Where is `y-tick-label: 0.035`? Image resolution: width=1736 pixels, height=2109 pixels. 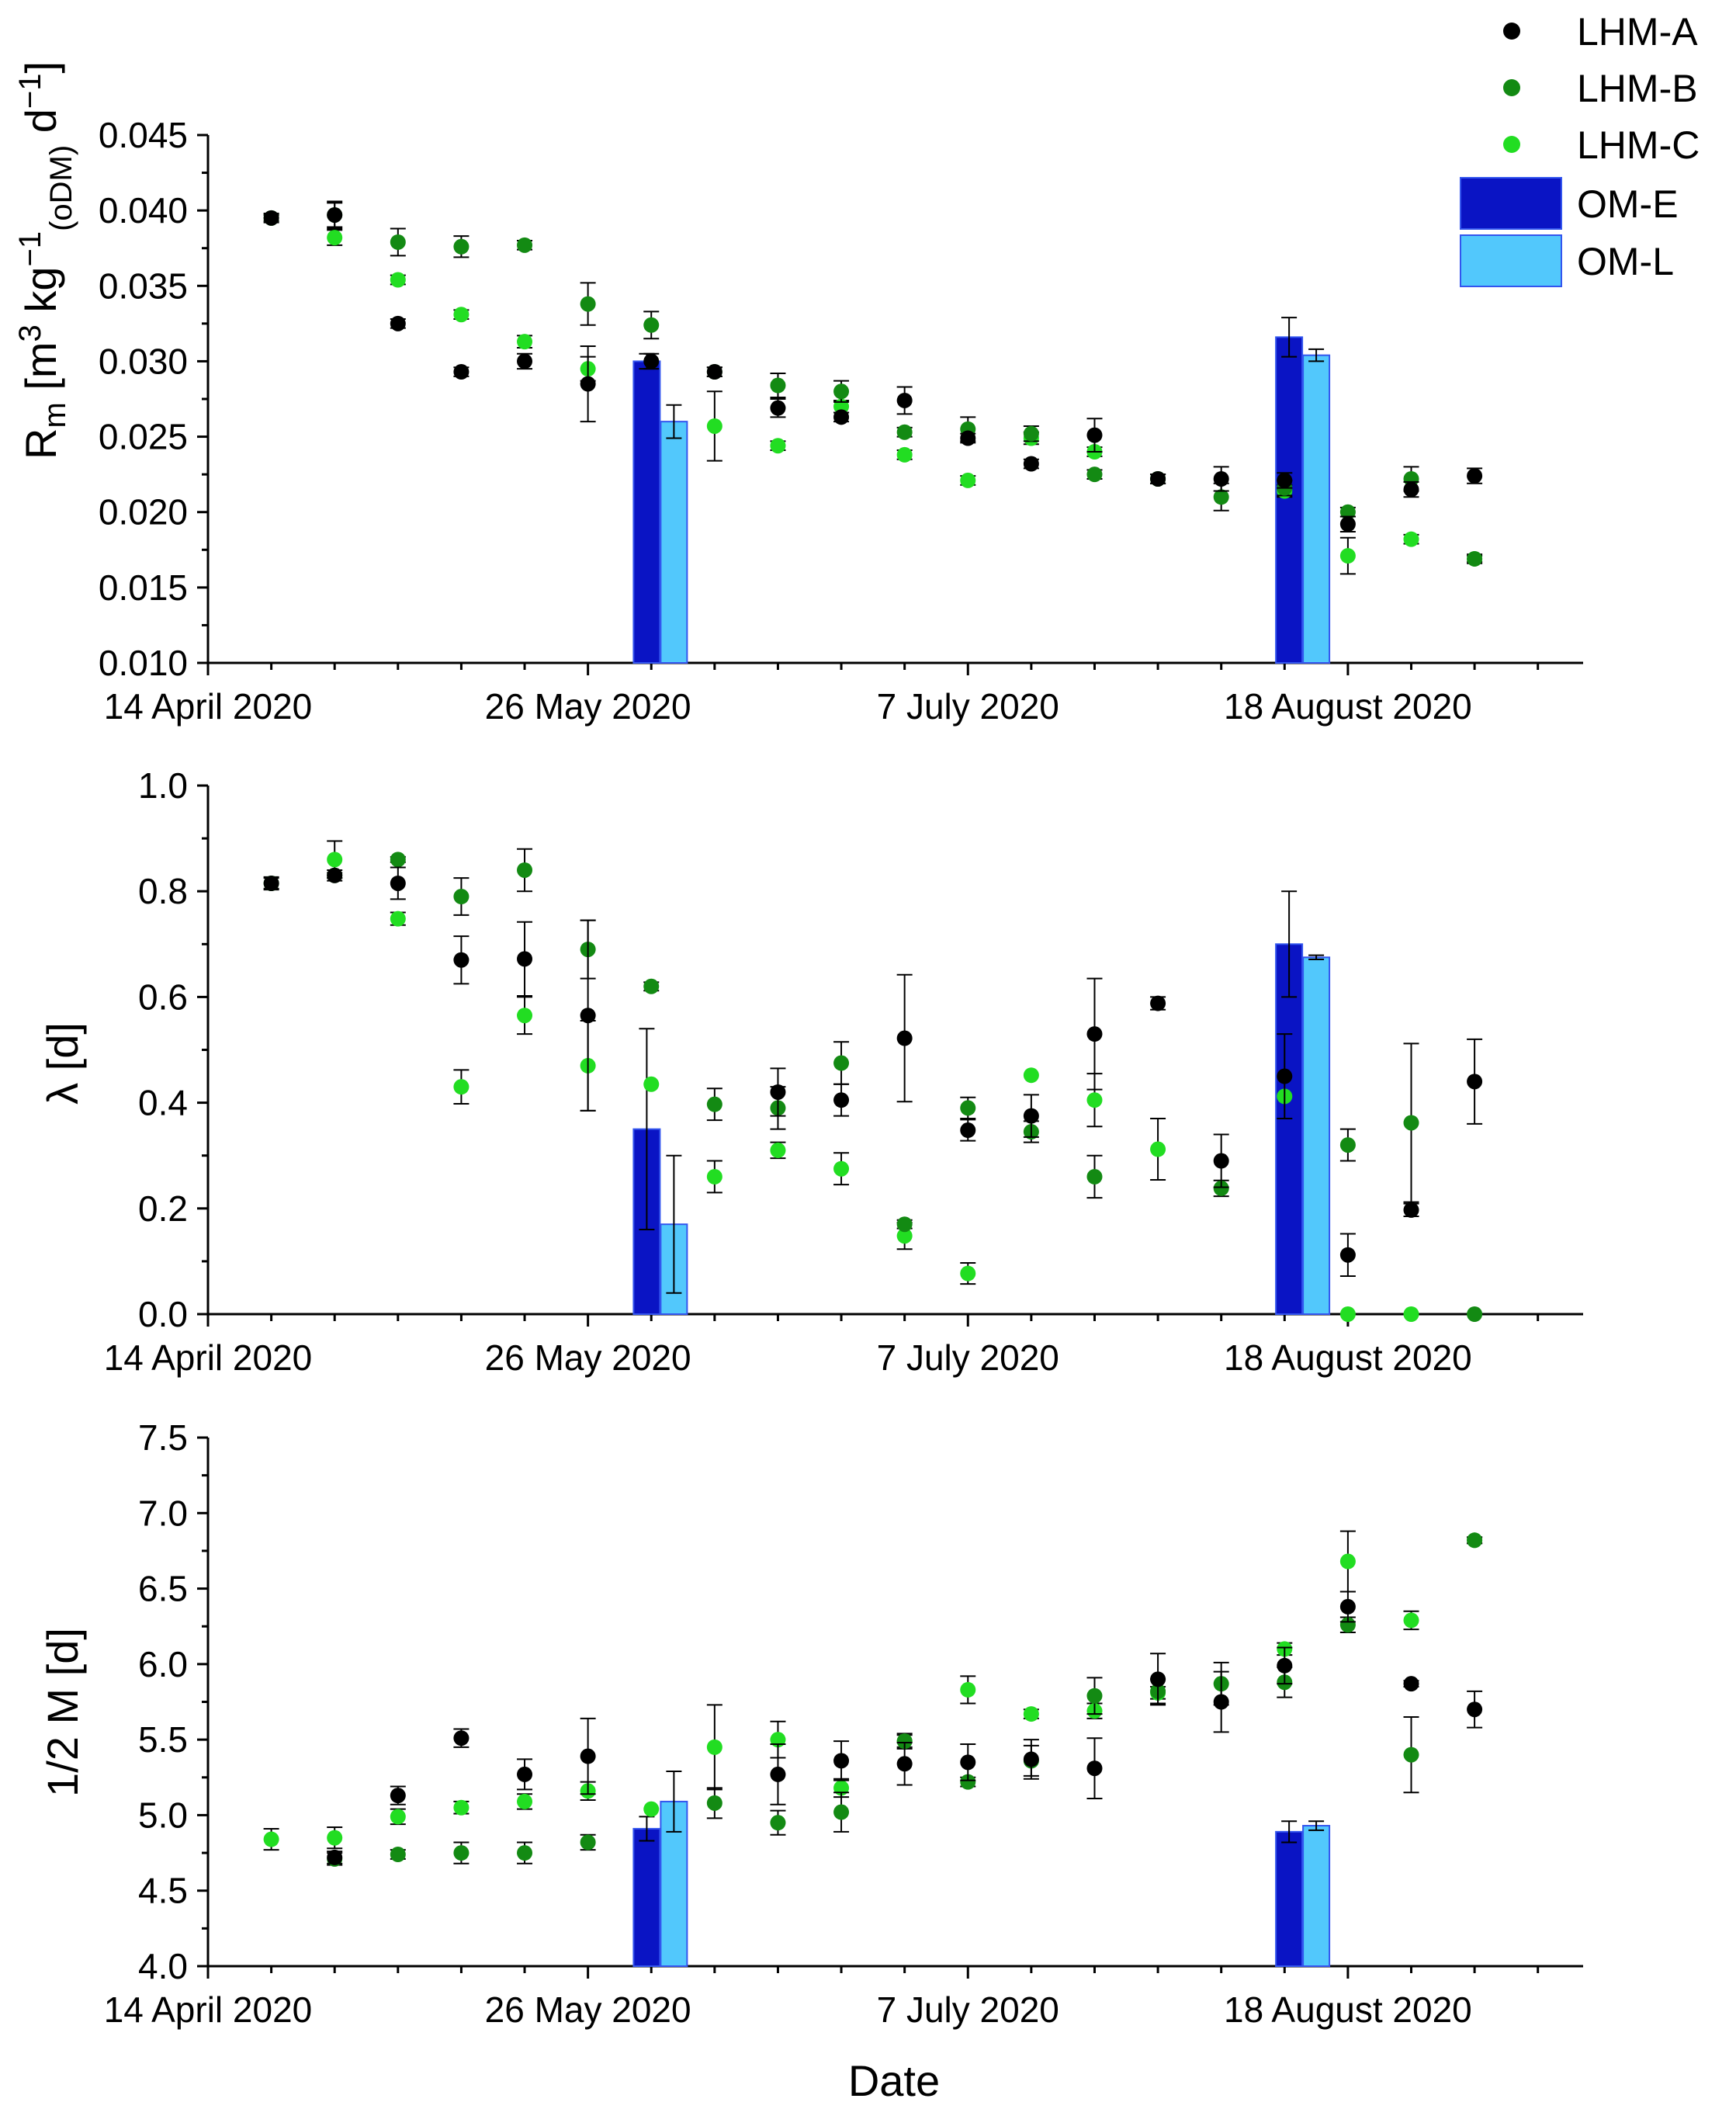
y-tick-label: 0.035 is located at coordinates (143, 285).